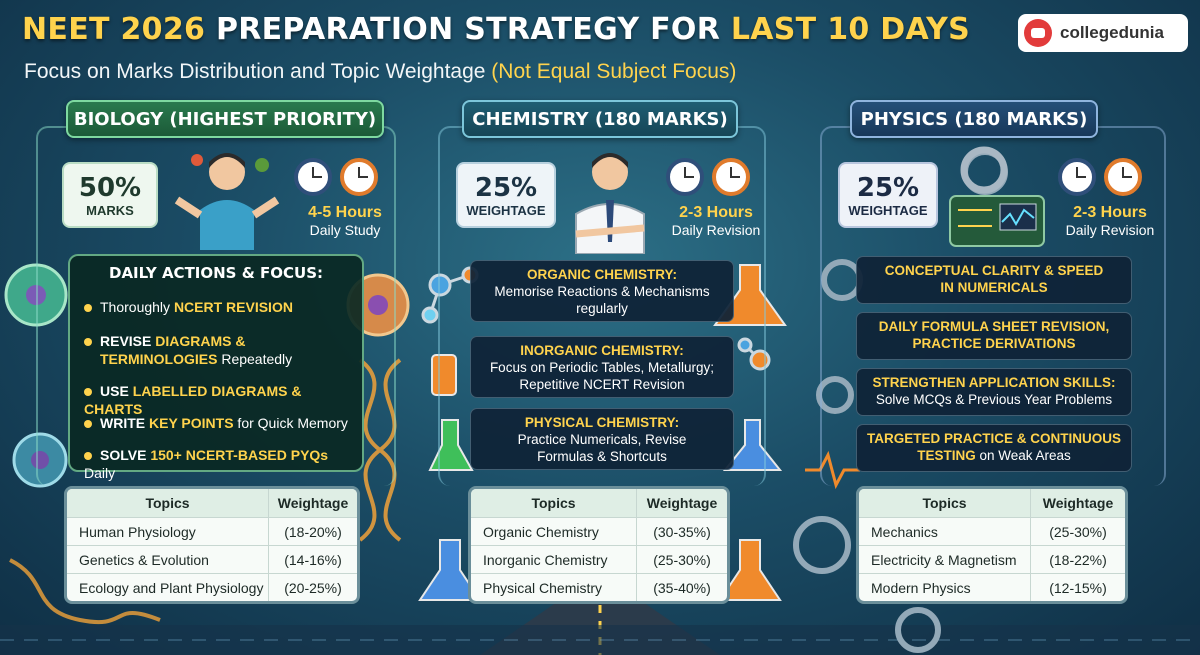  I want to click on card-line: Solve MCQs & Previous Year Problems, so click(994, 399).